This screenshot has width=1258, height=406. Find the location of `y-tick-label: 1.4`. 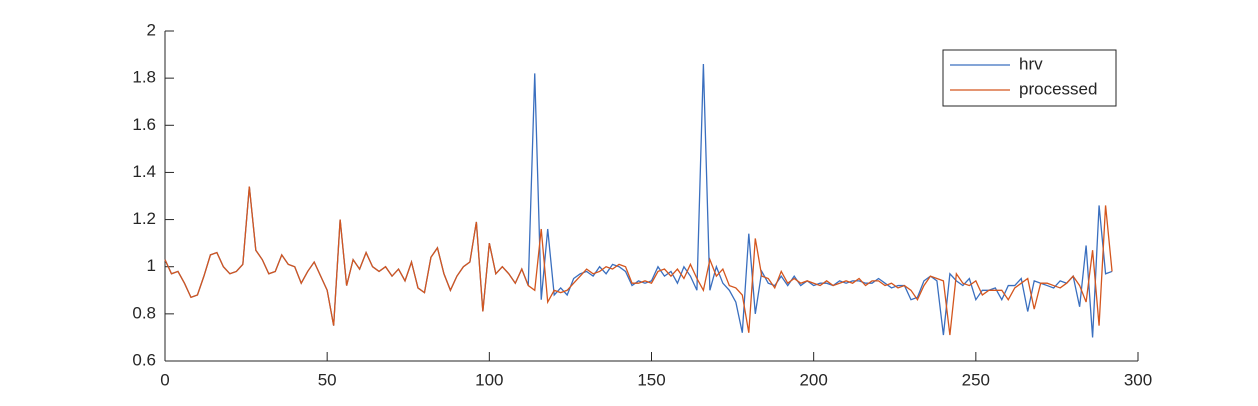

y-tick-label: 1.4 is located at coordinates (144, 171).